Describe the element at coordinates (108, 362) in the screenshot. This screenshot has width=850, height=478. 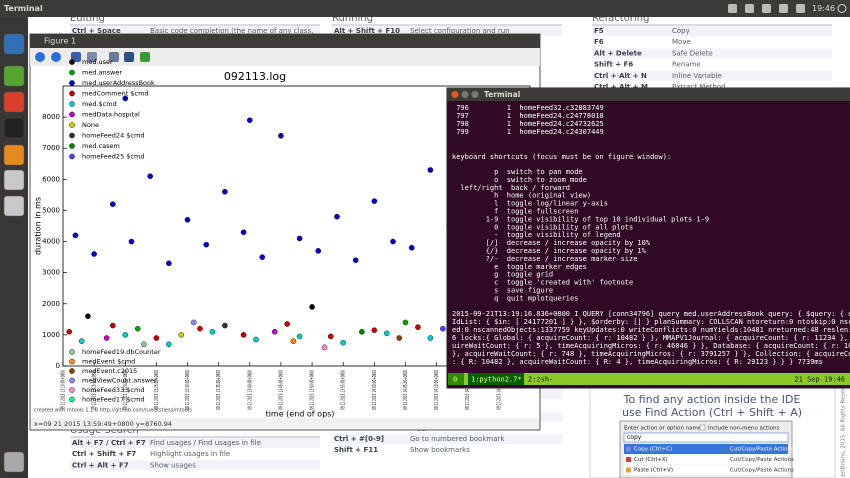
I see `legend-label: medEvent $cmd` at that location.